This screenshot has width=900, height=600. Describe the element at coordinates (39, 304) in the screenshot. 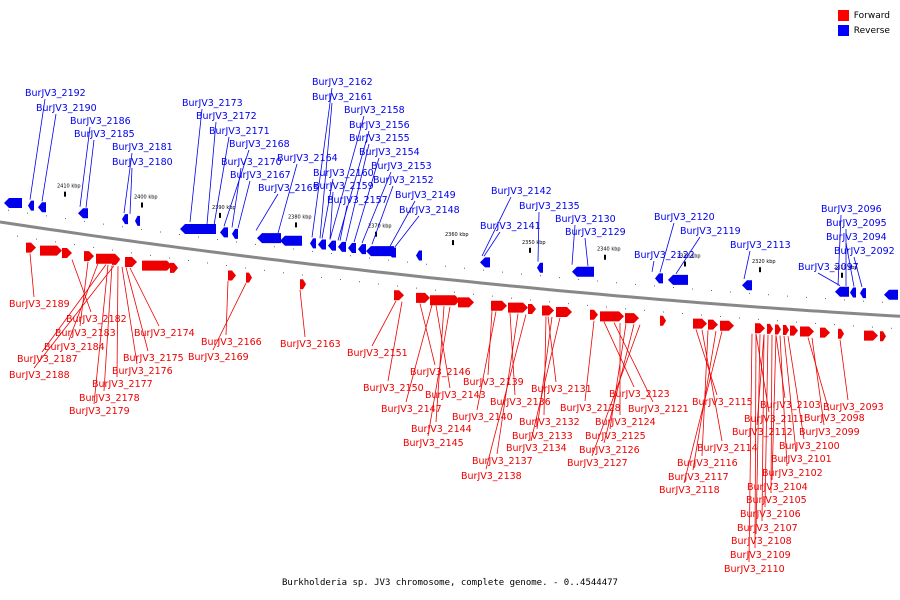

I see `forward-gene-label: BurJV3_2189` at that location.